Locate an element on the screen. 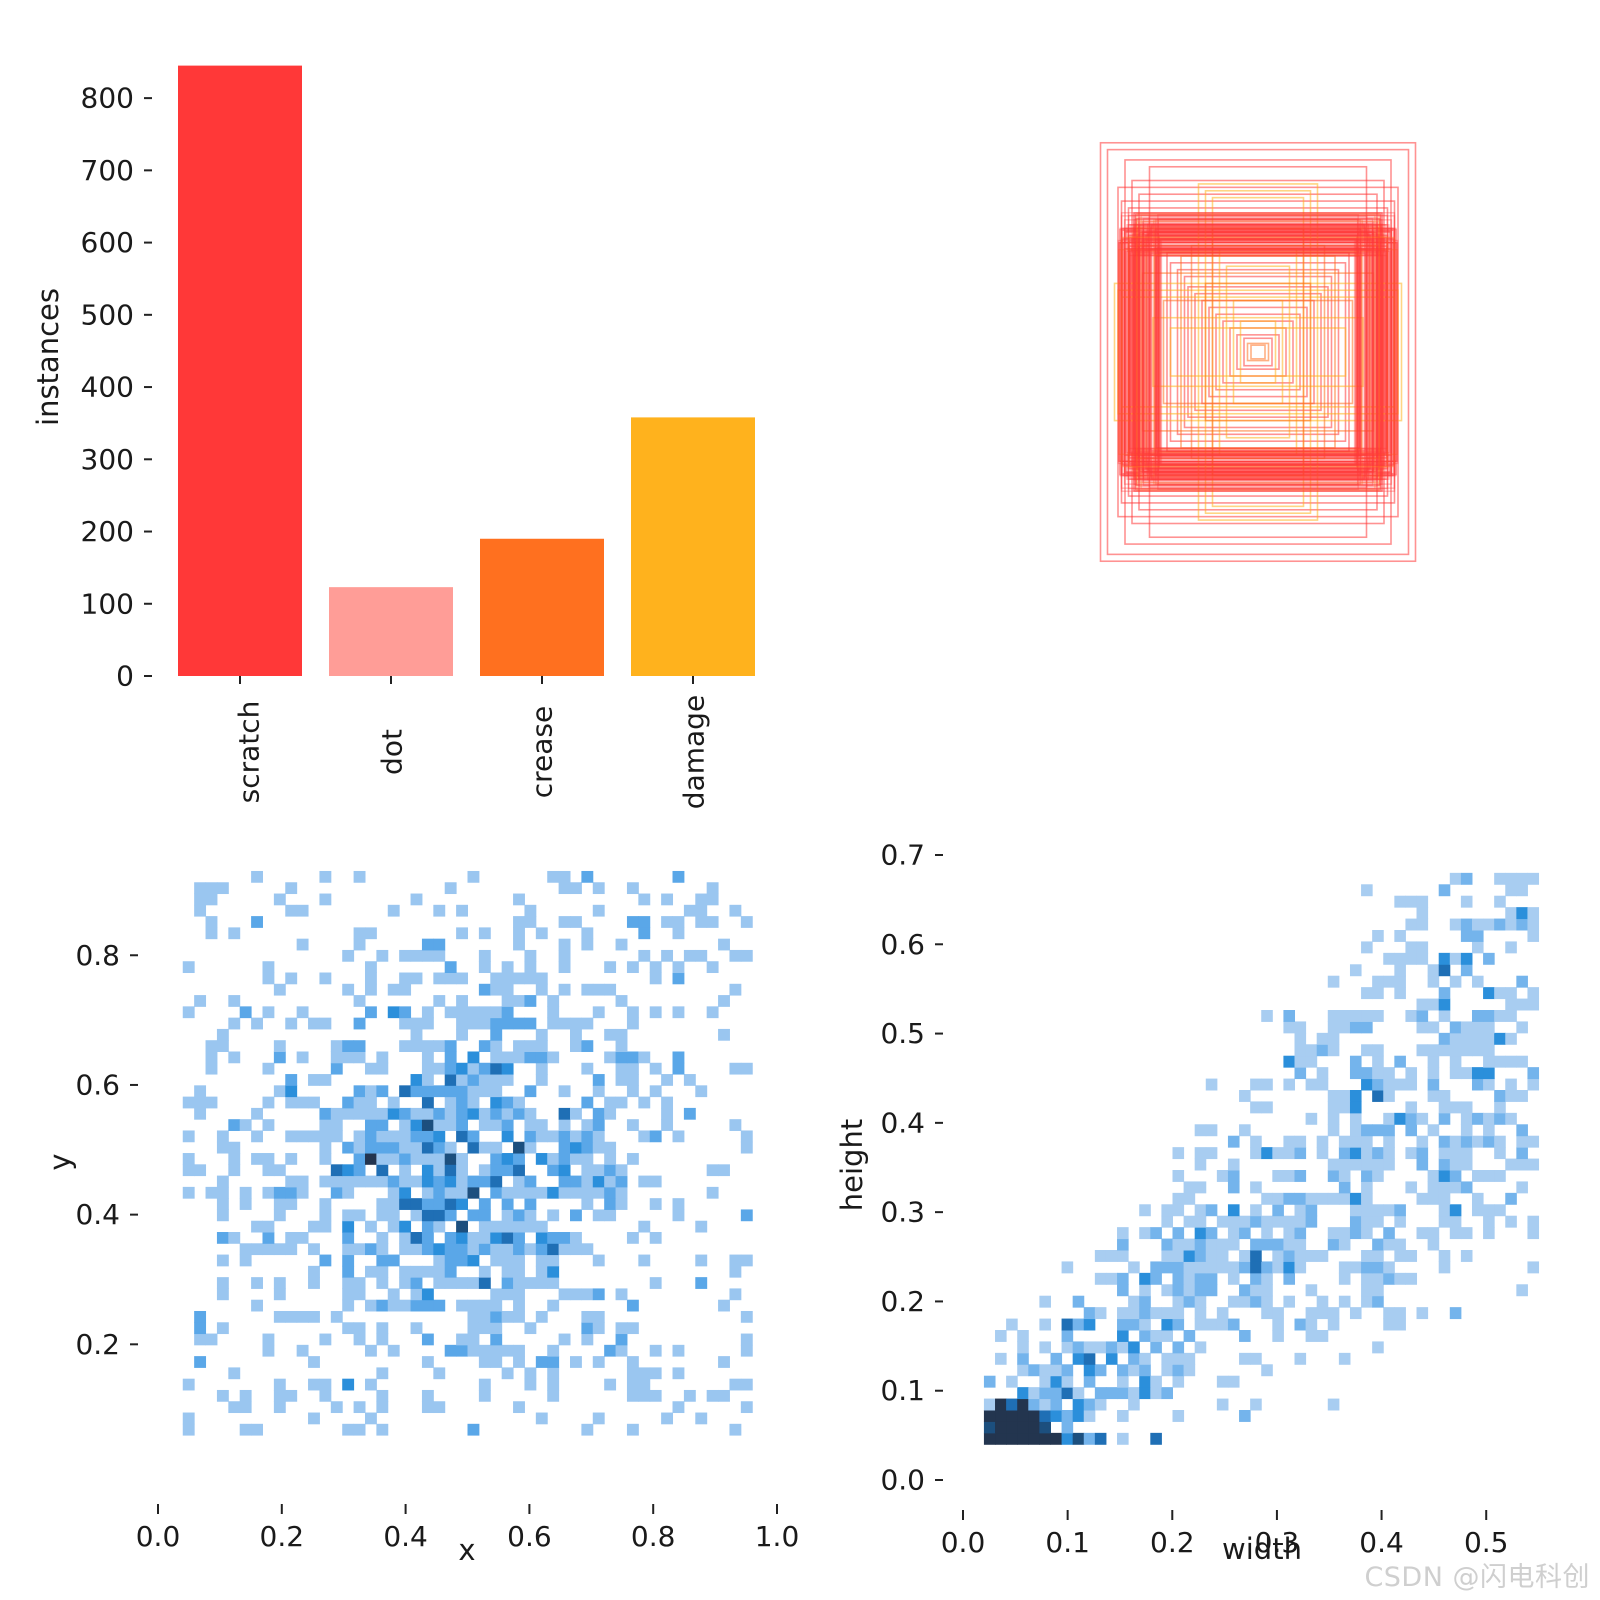 This screenshot has width=1600, height=1600. bbox-outline is located at coordinates (1258, 352).